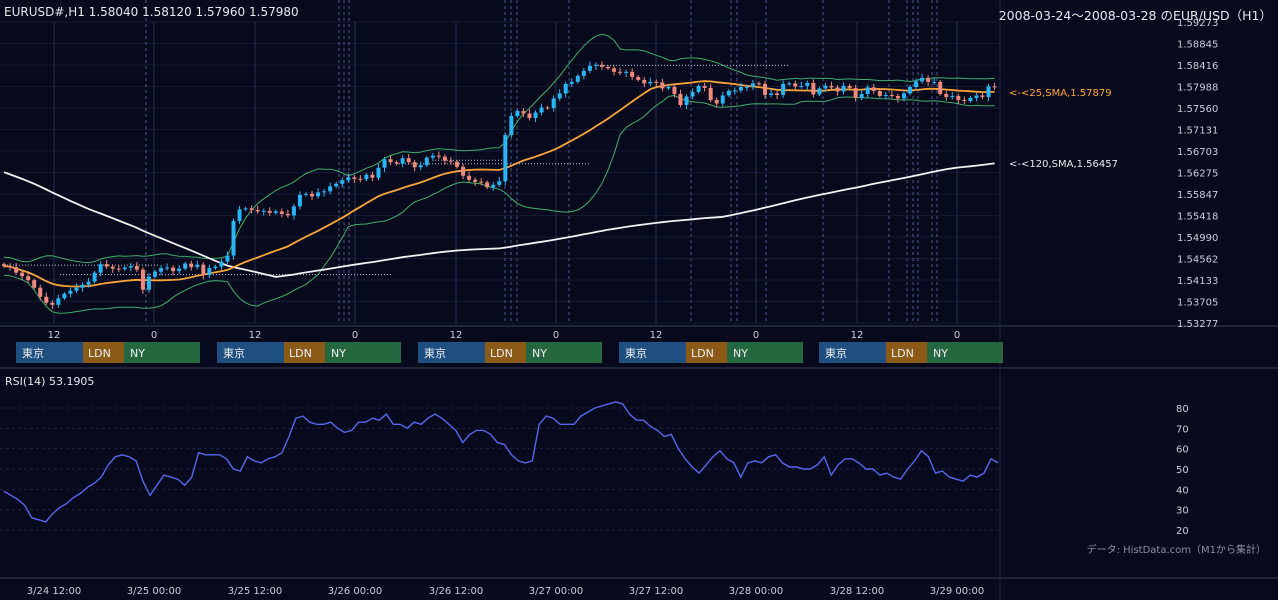  What do you see at coordinates (1182, 409) in the screenshot?
I see `rsi-tick-label: 80` at bounding box center [1182, 409].